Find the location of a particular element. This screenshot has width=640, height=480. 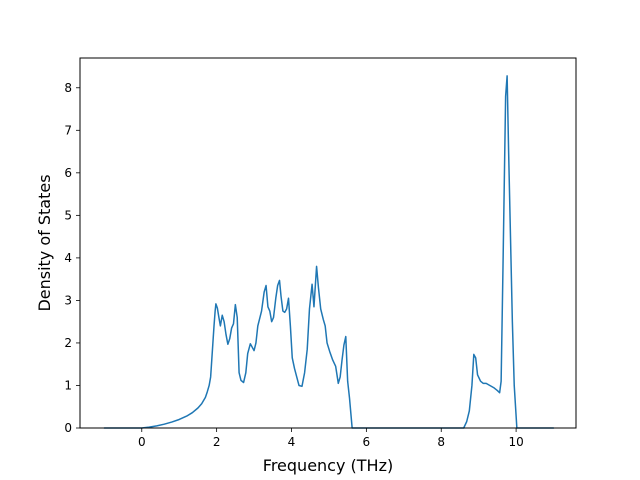

y-axis-label: Density of States is located at coordinates (44, 242).